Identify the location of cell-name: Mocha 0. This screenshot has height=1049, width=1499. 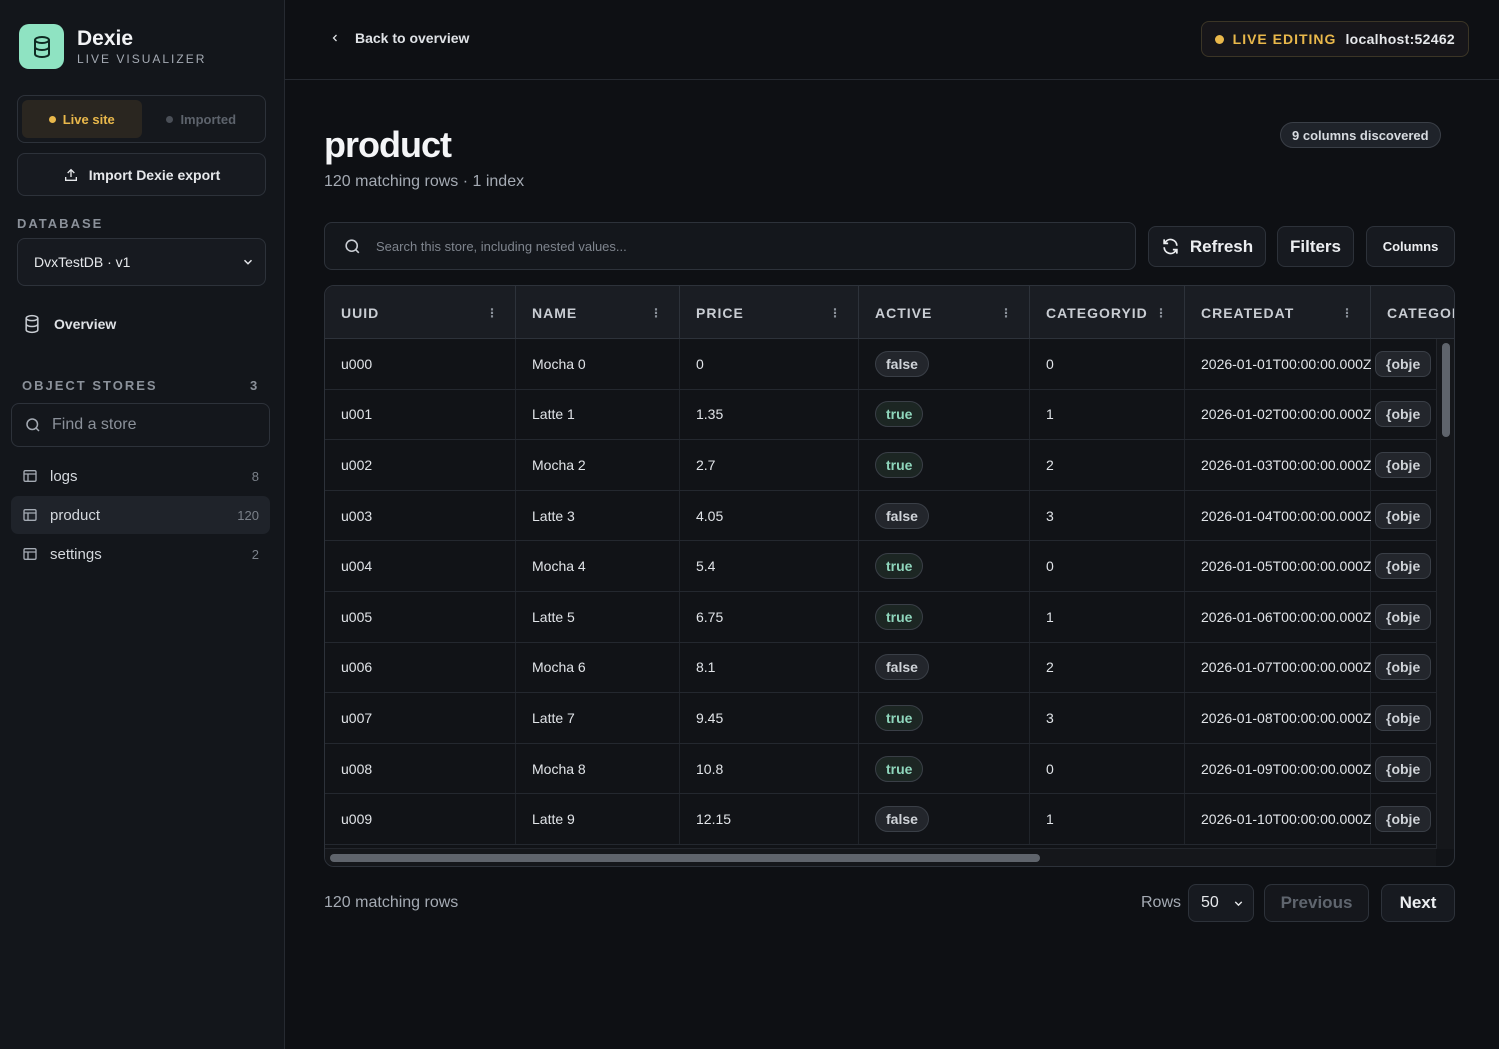
(598, 364).